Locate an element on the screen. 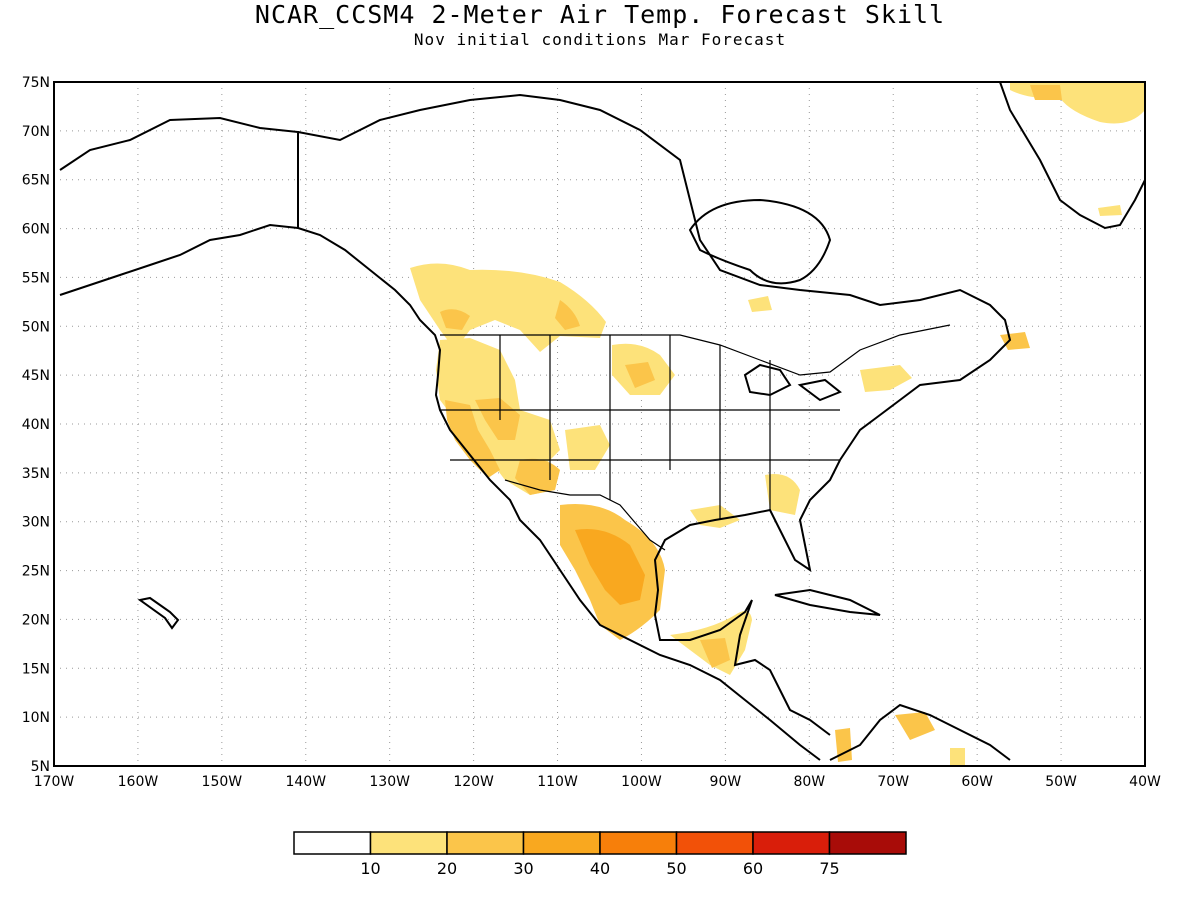  colorbar-label: 30 is located at coordinates (523, 868).